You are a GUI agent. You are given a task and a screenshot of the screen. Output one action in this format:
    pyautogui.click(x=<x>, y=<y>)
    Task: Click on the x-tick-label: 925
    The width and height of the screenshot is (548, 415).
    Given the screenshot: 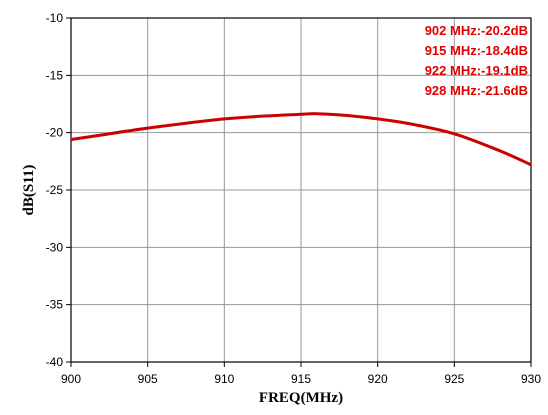 What is the action you would take?
    pyautogui.click(x=454, y=379)
    